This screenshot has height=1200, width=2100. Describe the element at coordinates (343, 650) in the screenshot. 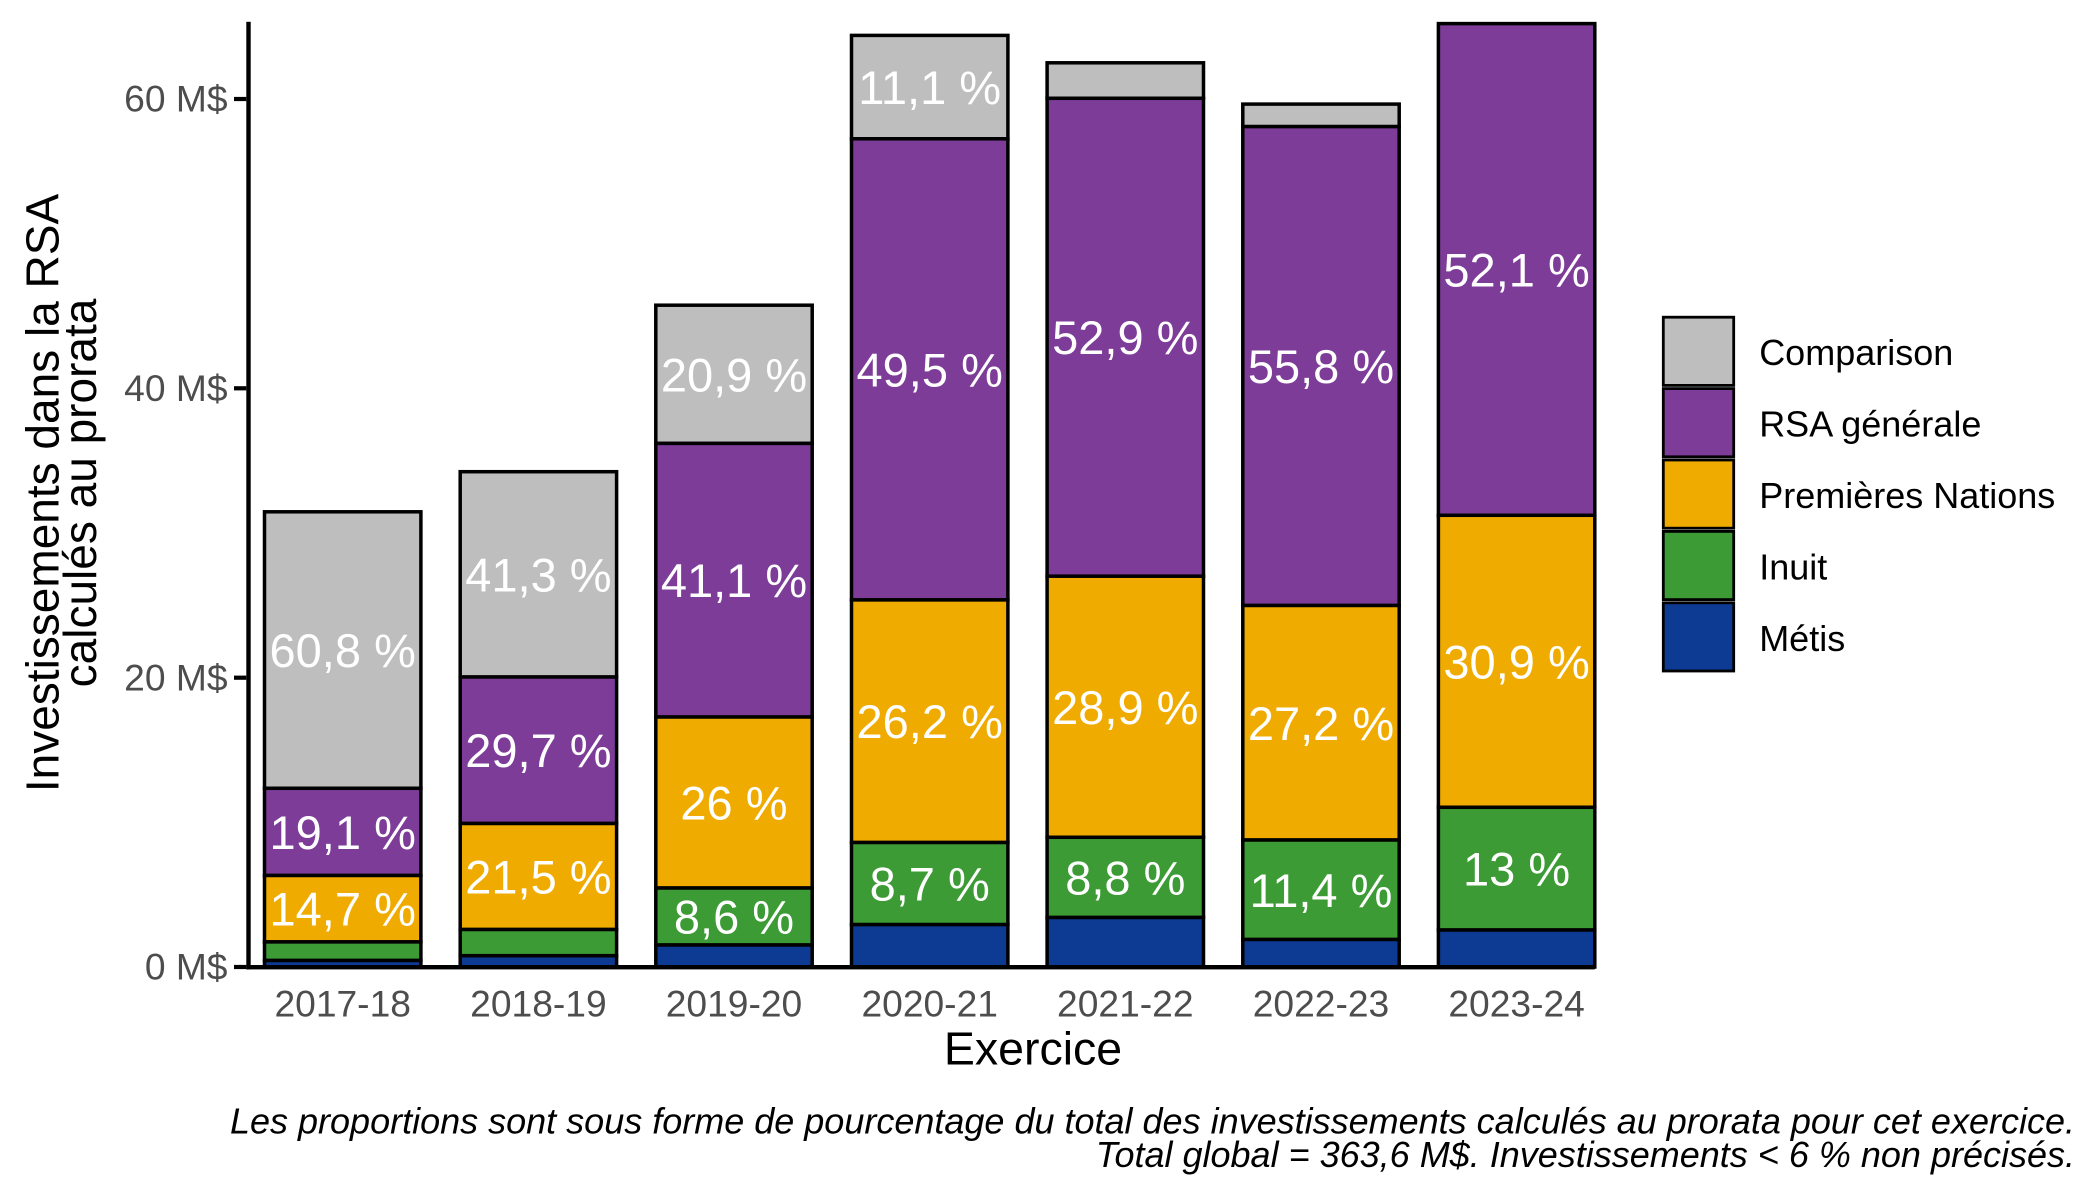

I see `svg-text: 60,8 %` at that location.